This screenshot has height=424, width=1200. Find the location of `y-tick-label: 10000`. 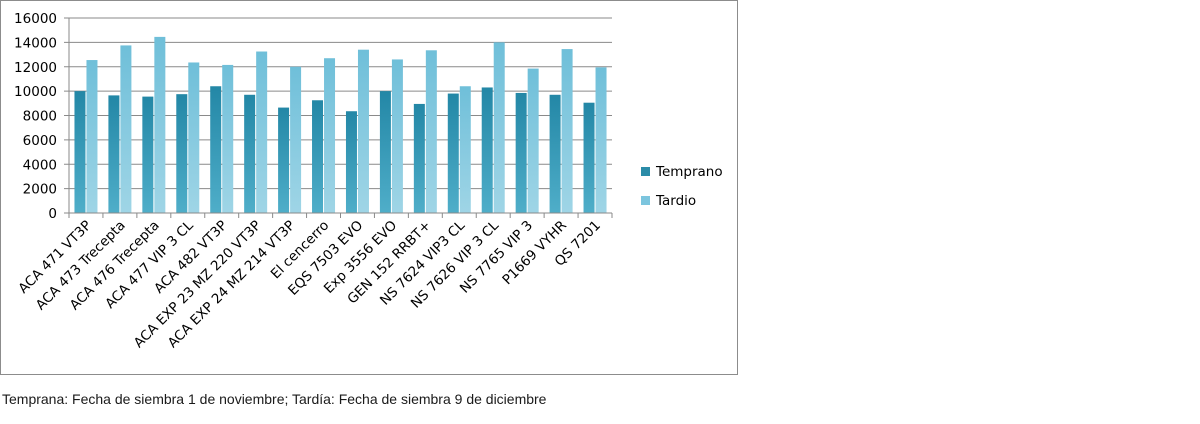

y-tick-label: 10000 is located at coordinates (35, 92).